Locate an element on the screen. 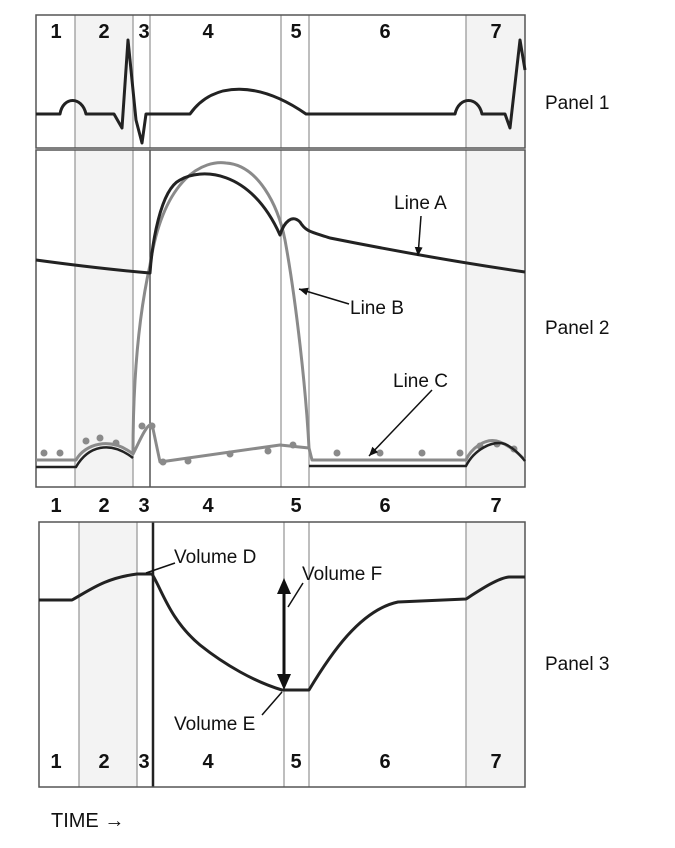 This screenshot has height=848, width=675. volume-trace is located at coordinates (282, 632).